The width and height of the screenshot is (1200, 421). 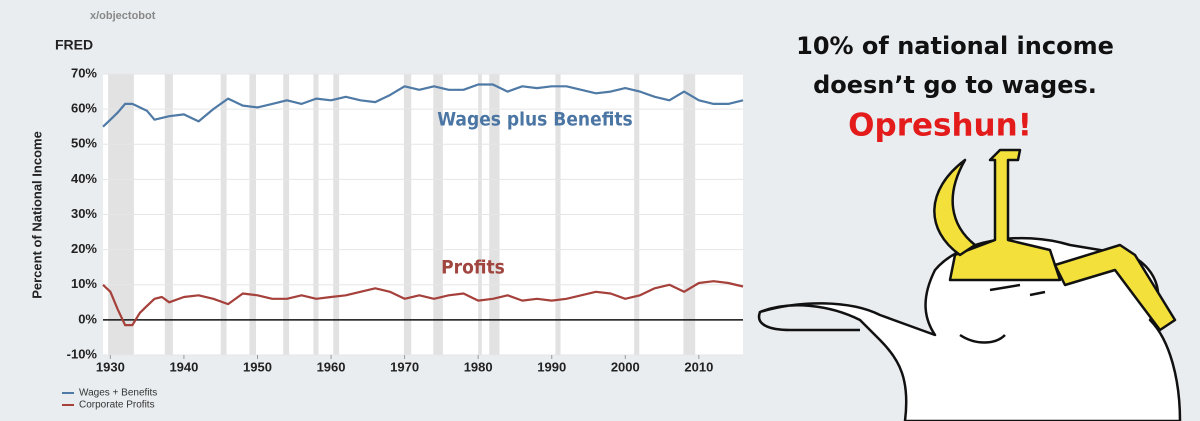 I want to click on caption: doesn’t go to wages., so click(x=955, y=85).